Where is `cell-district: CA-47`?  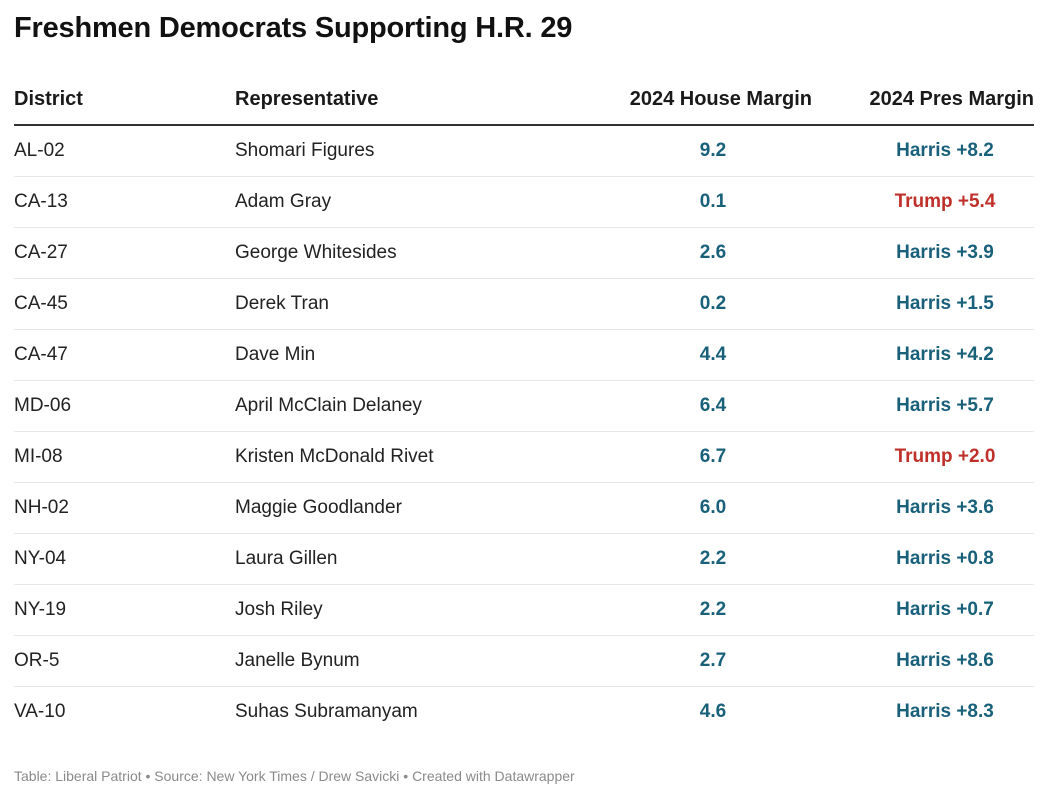 cell-district: CA-47 is located at coordinates (124, 355).